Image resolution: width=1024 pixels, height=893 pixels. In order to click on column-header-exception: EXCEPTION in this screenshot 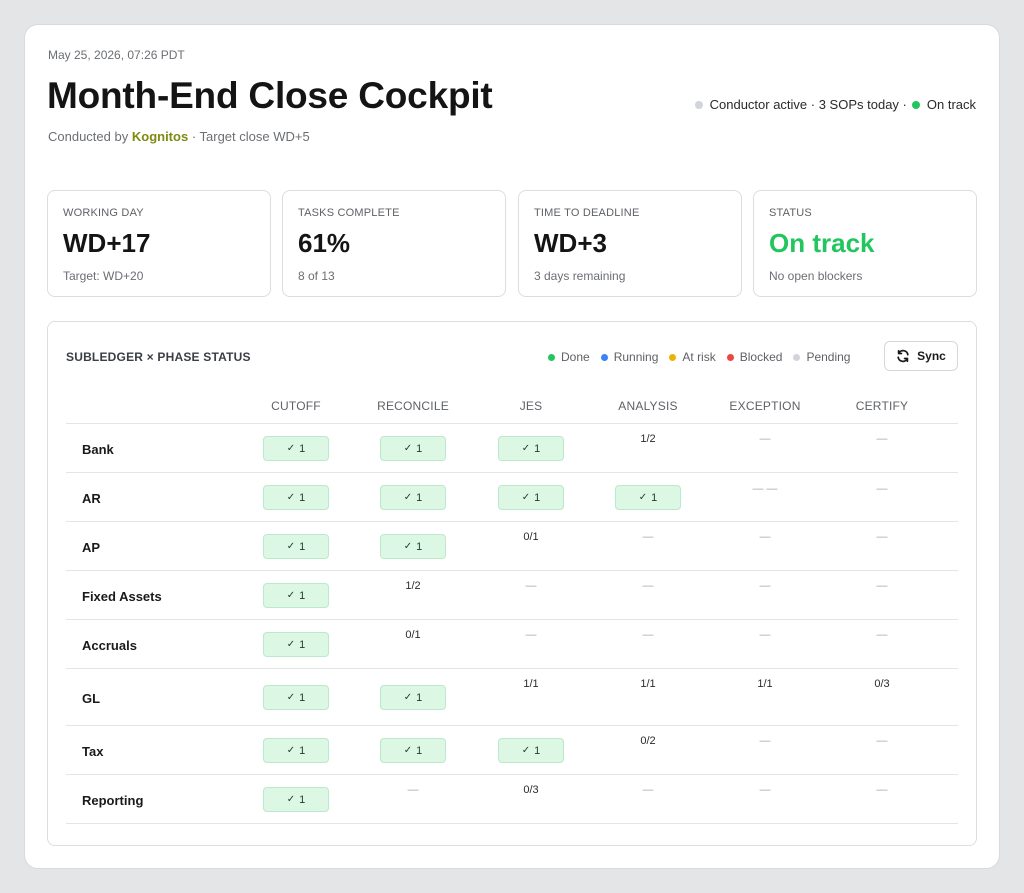, I will do `click(765, 406)`.